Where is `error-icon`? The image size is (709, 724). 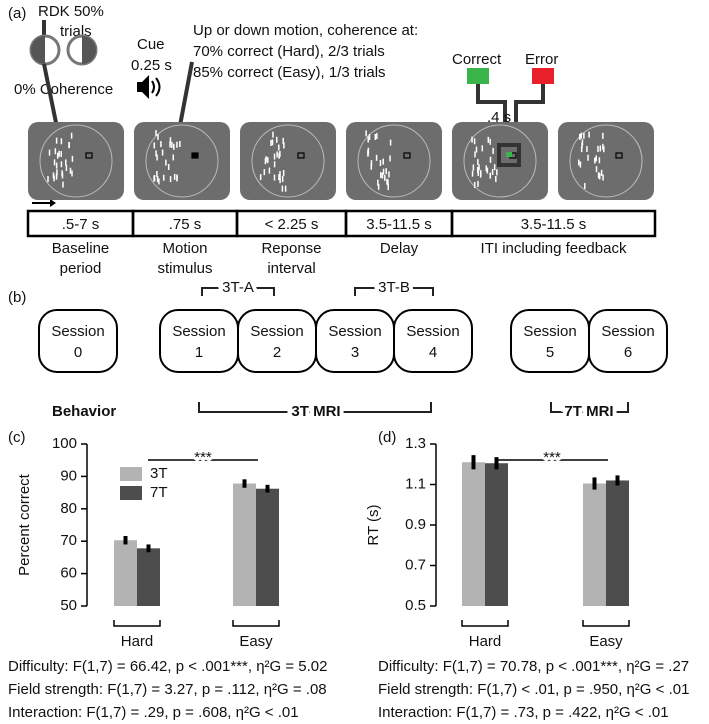 error-icon is located at coordinates (543, 76).